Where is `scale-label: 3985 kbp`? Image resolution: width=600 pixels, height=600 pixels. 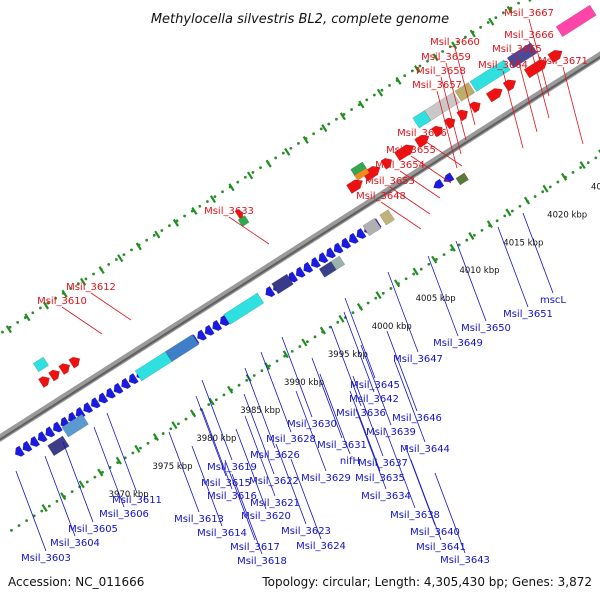 scale-label: 3985 kbp is located at coordinates (260, 411).